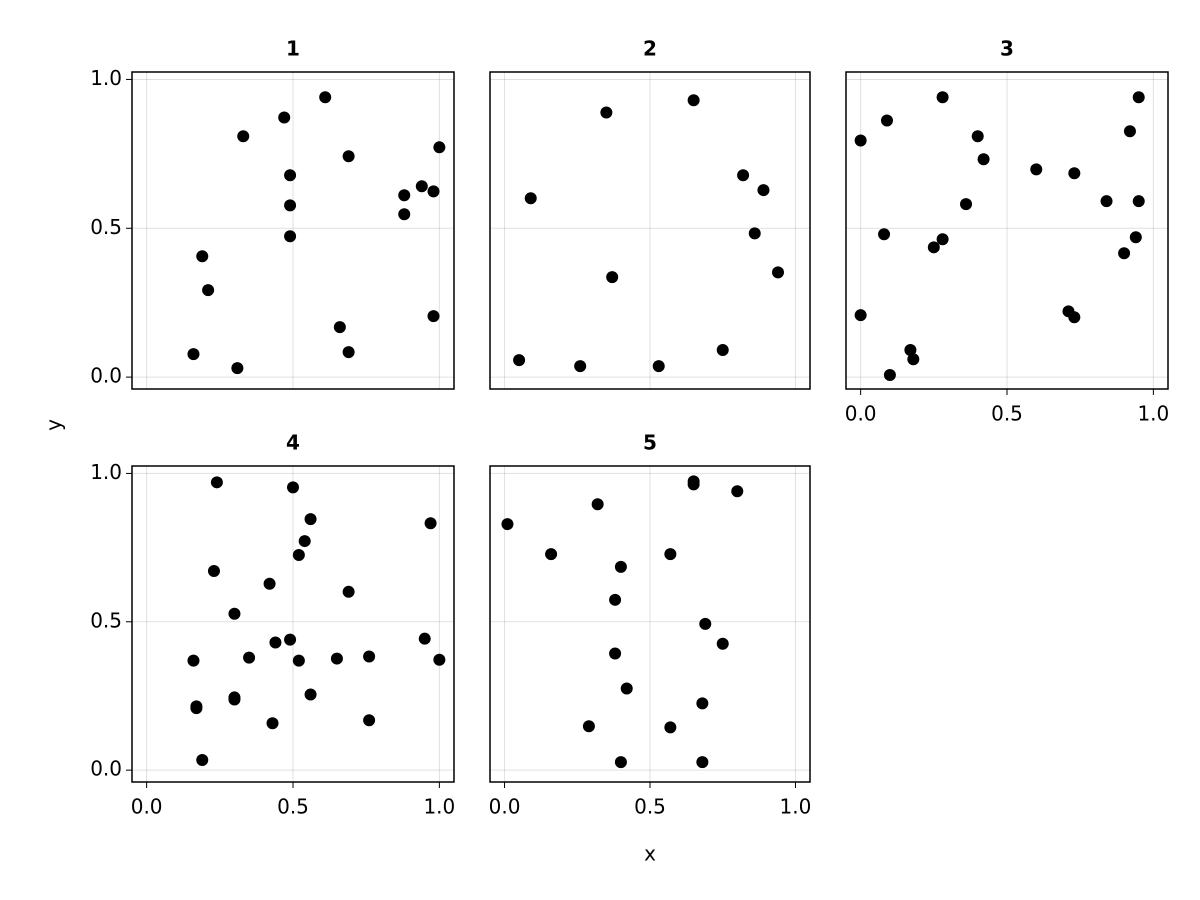  I want to click on panel-title: 2, so click(650, 49).